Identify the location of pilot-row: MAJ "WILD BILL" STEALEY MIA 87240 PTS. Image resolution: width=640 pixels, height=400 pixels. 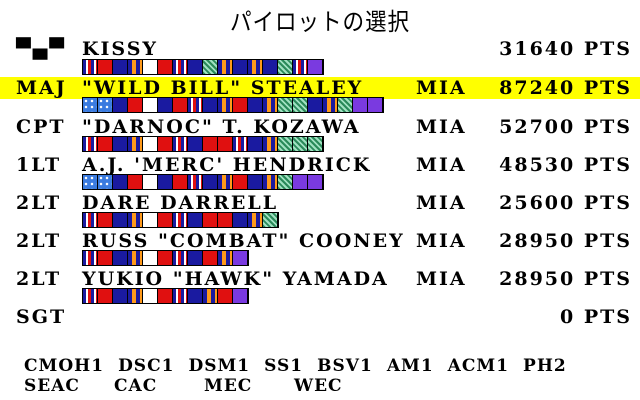
(320, 88).